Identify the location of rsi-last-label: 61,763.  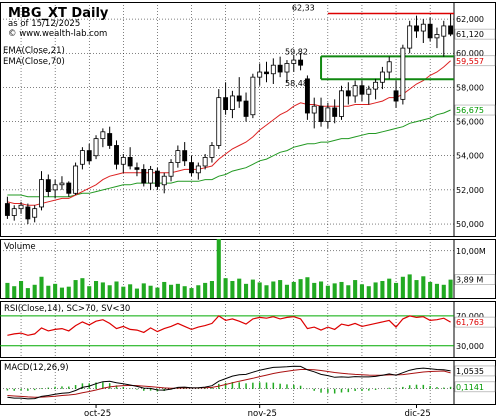
(470, 322).